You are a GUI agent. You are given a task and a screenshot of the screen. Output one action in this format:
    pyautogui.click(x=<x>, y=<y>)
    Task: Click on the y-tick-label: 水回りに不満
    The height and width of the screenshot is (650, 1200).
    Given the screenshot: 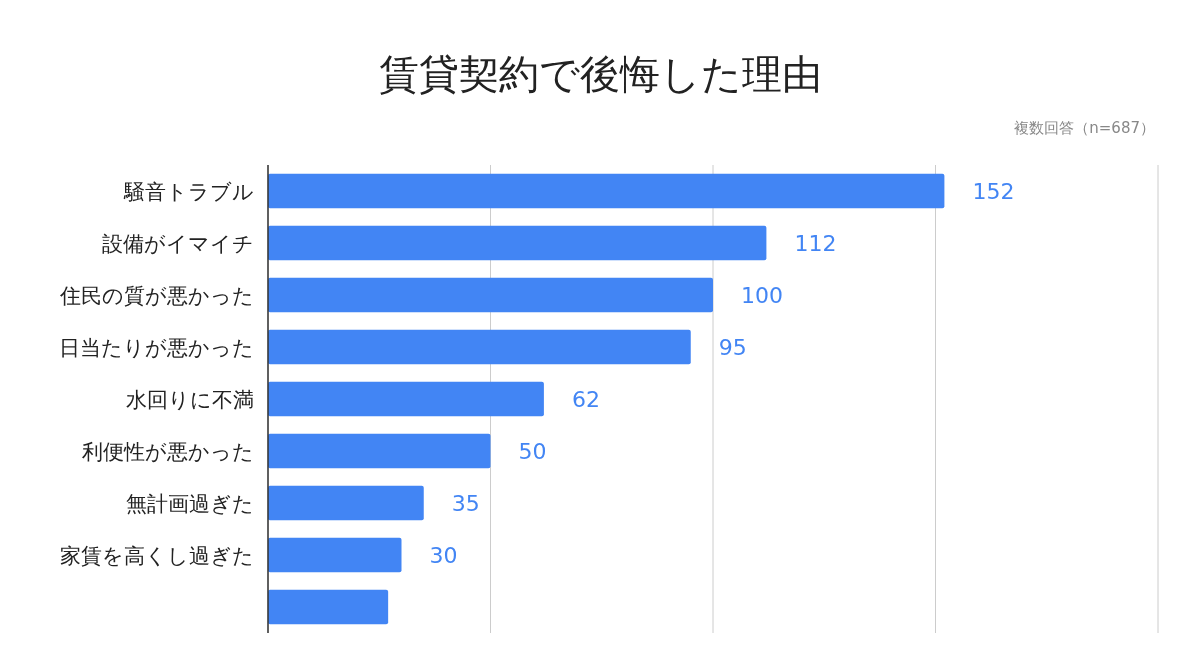 What is the action you would take?
    pyautogui.click(x=190, y=400)
    